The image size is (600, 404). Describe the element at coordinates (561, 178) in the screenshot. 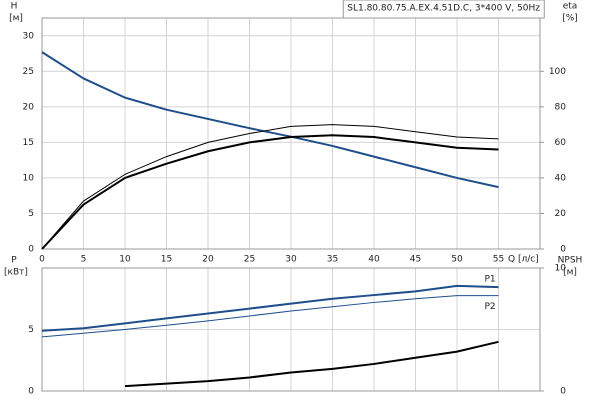

I see `y2-tick-label: 40` at that location.